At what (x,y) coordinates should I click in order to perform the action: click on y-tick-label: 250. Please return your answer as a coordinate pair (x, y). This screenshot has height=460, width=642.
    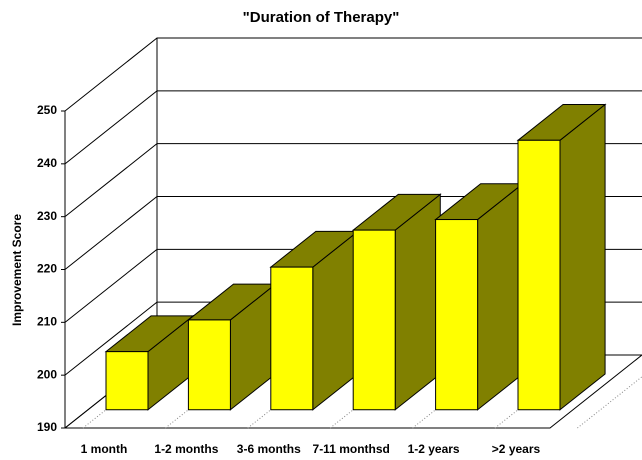
    Looking at the image, I should click on (47, 110).